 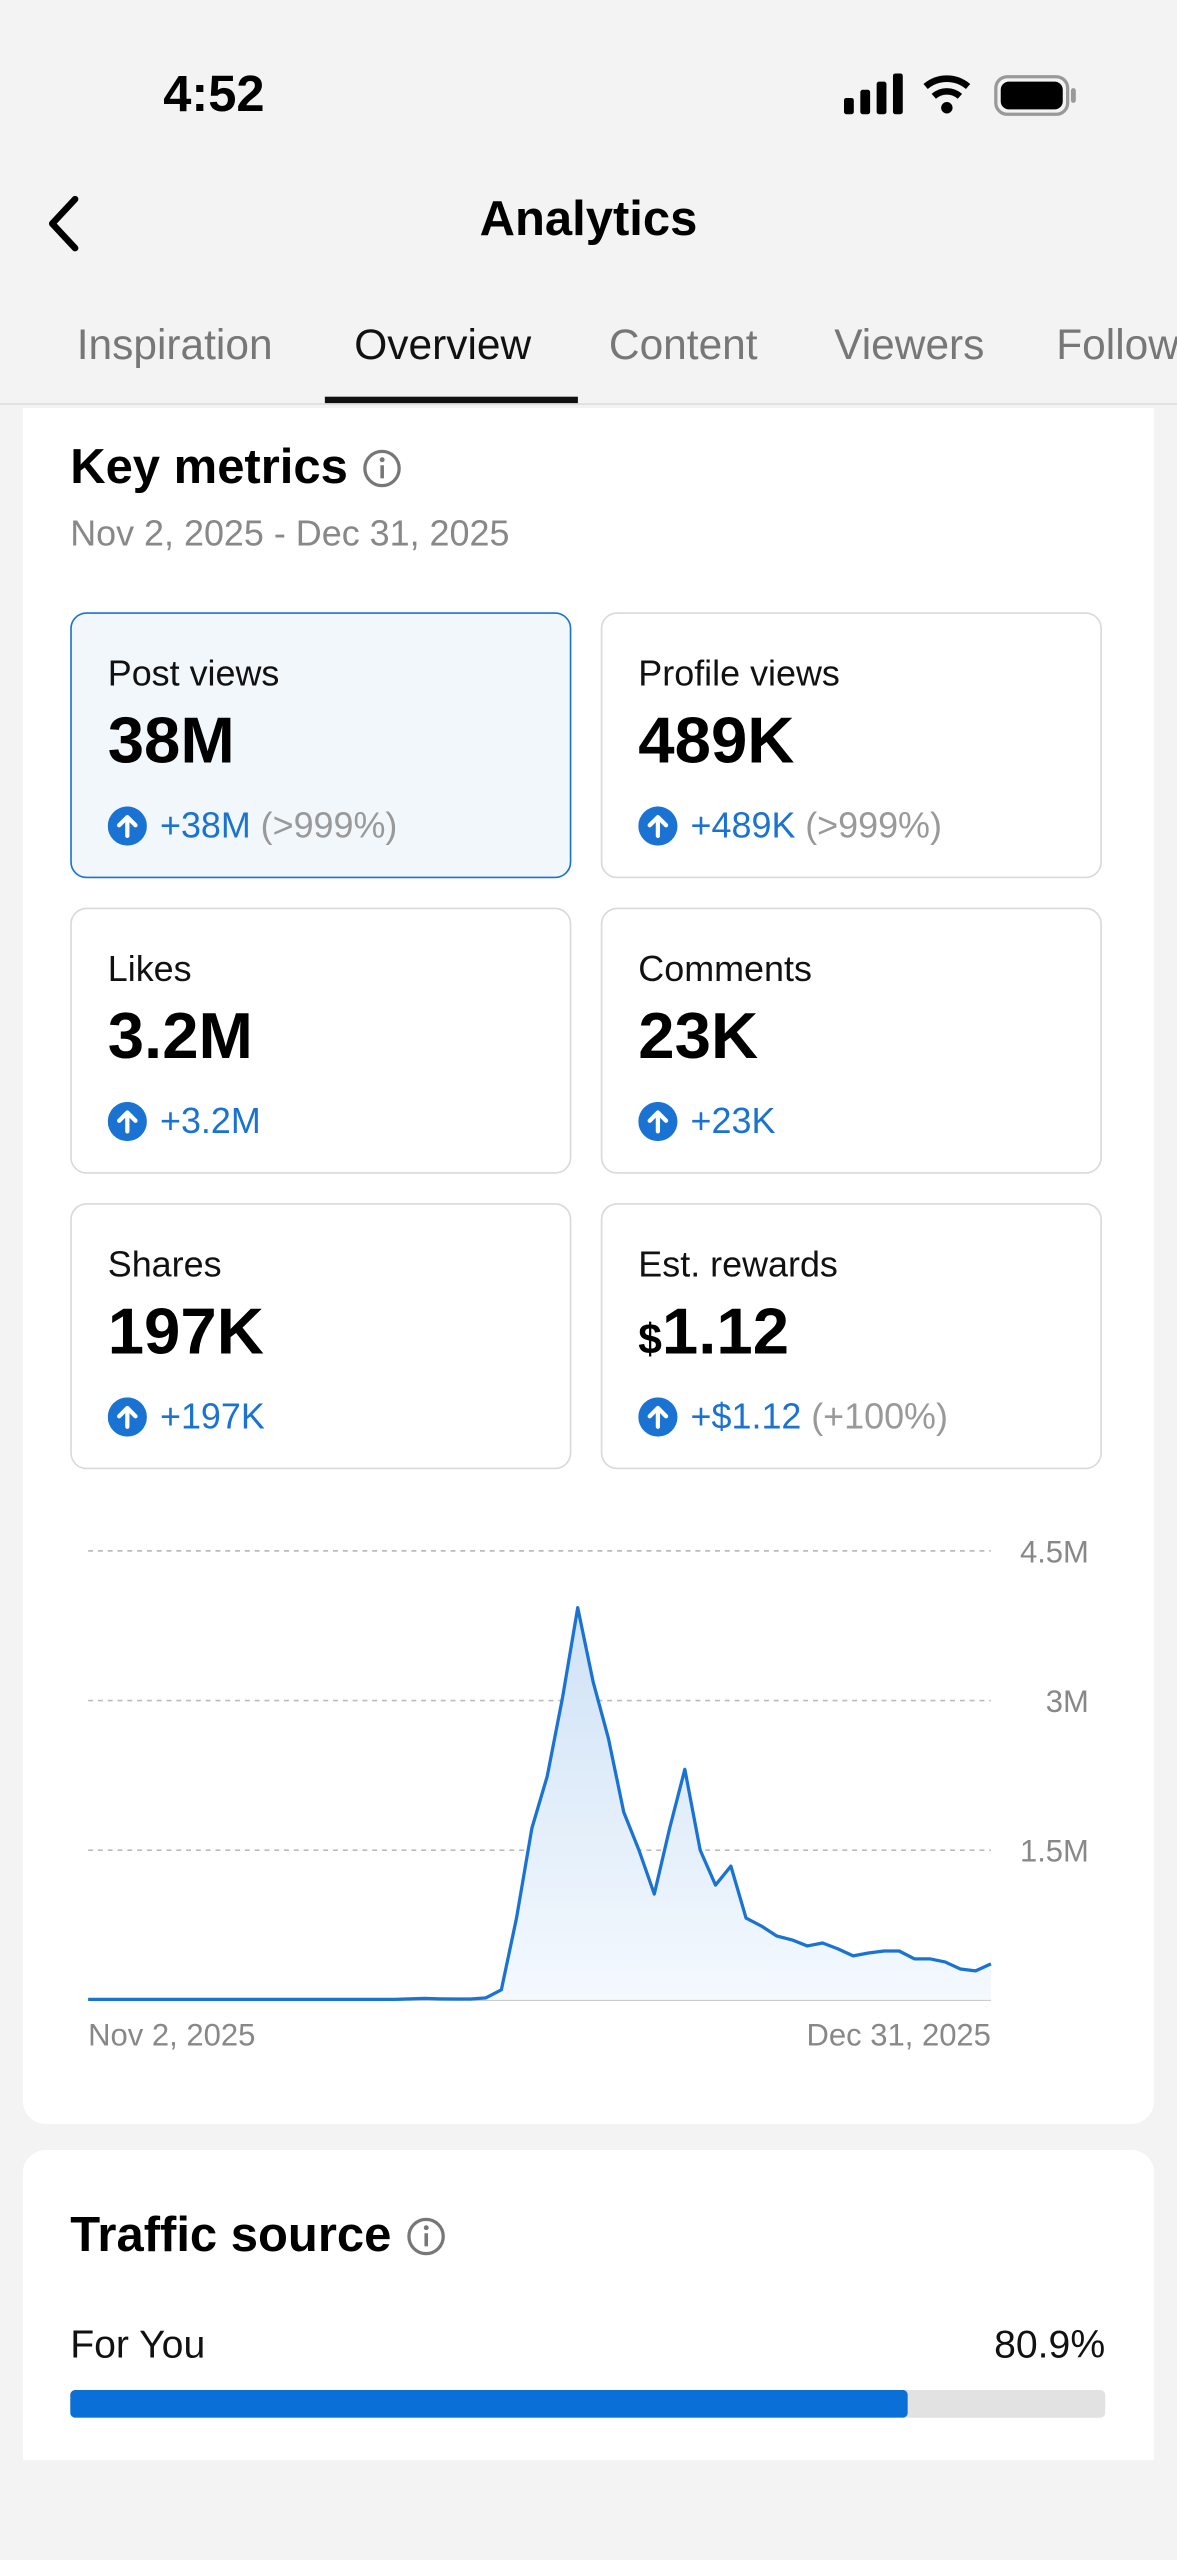 I want to click on value: 489K, so click(x=716, y=741).